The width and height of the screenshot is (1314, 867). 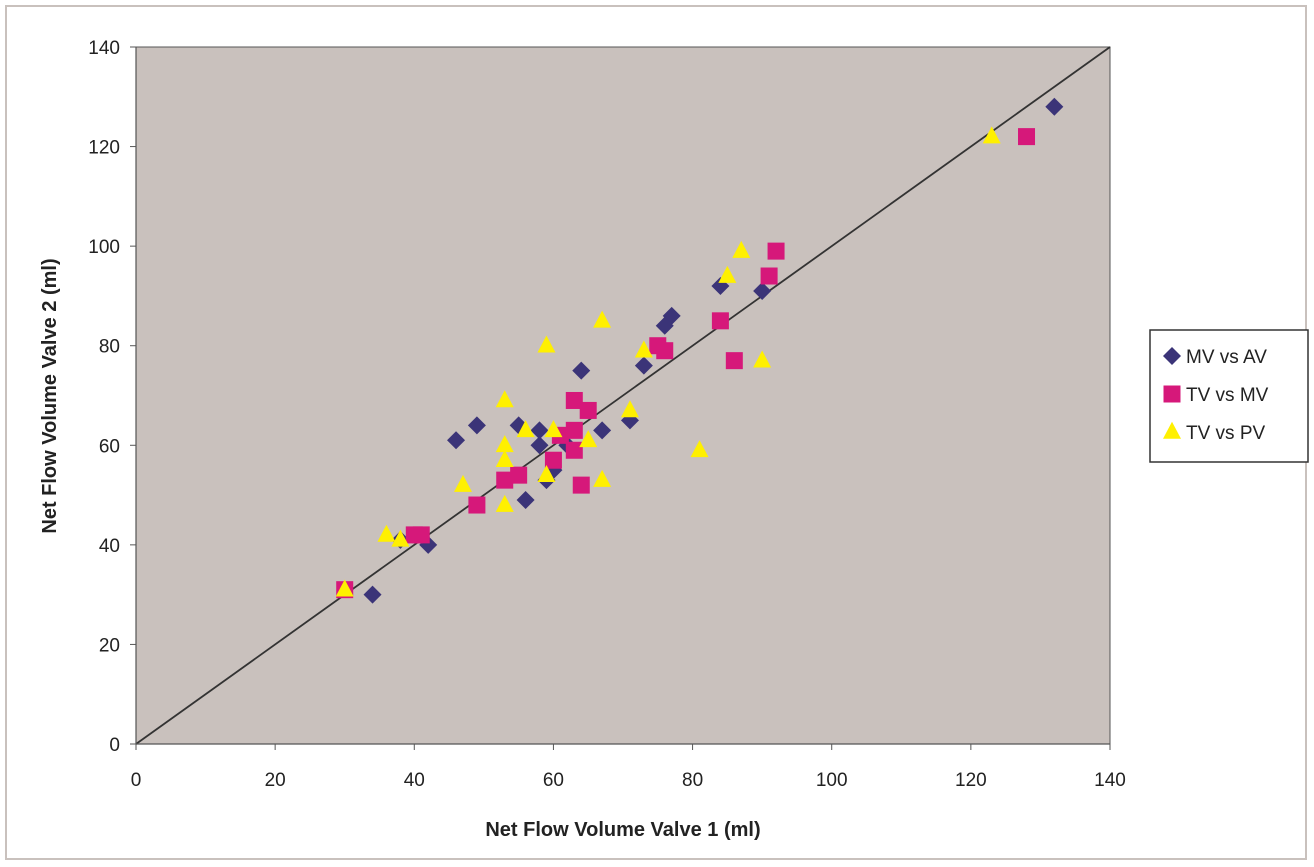 I want to click on x-tick-label: 40, so click(x=414, y=780).